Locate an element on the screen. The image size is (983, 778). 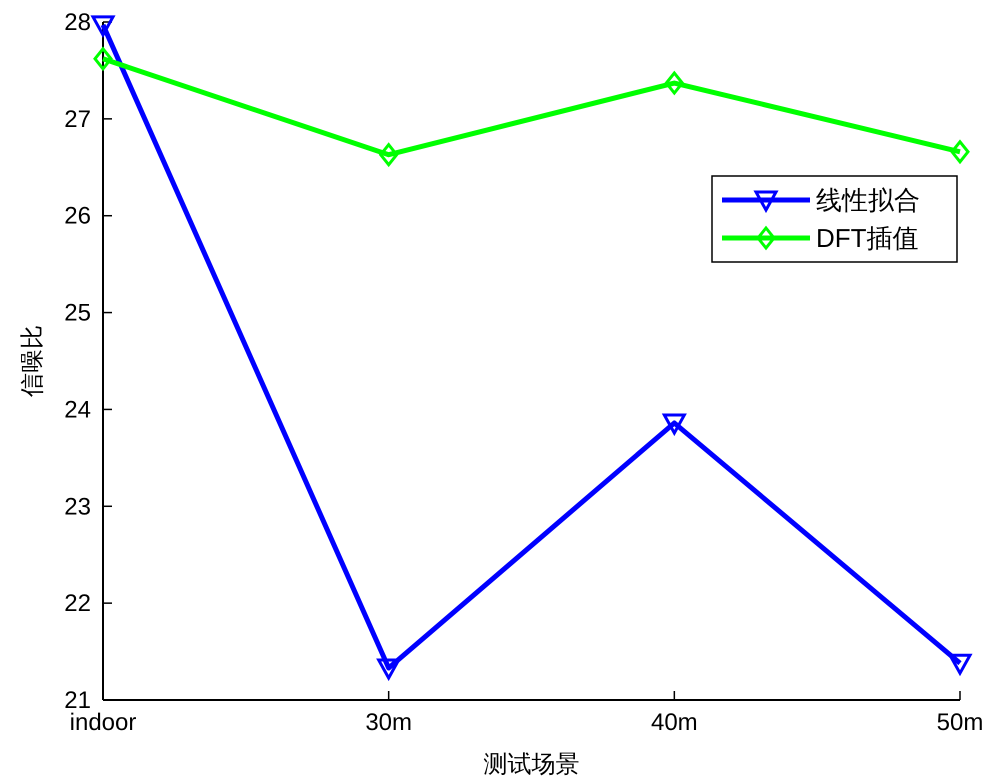
y-tick-label: 22 is located at coordinates (77, 604).